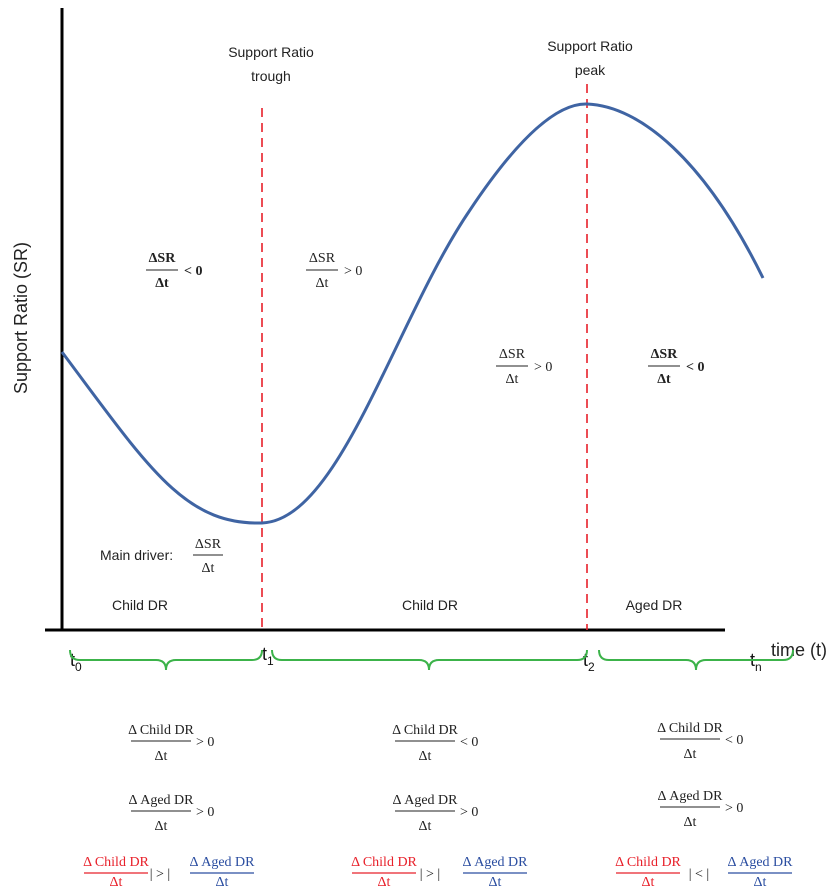 This screenshot has height=886, width=828. What do you see at coordinates (435, 743) in the screenshot?
I see `condition-child-phase2: Δ Child DR Δt < 0` at bounding box center [435, 743].